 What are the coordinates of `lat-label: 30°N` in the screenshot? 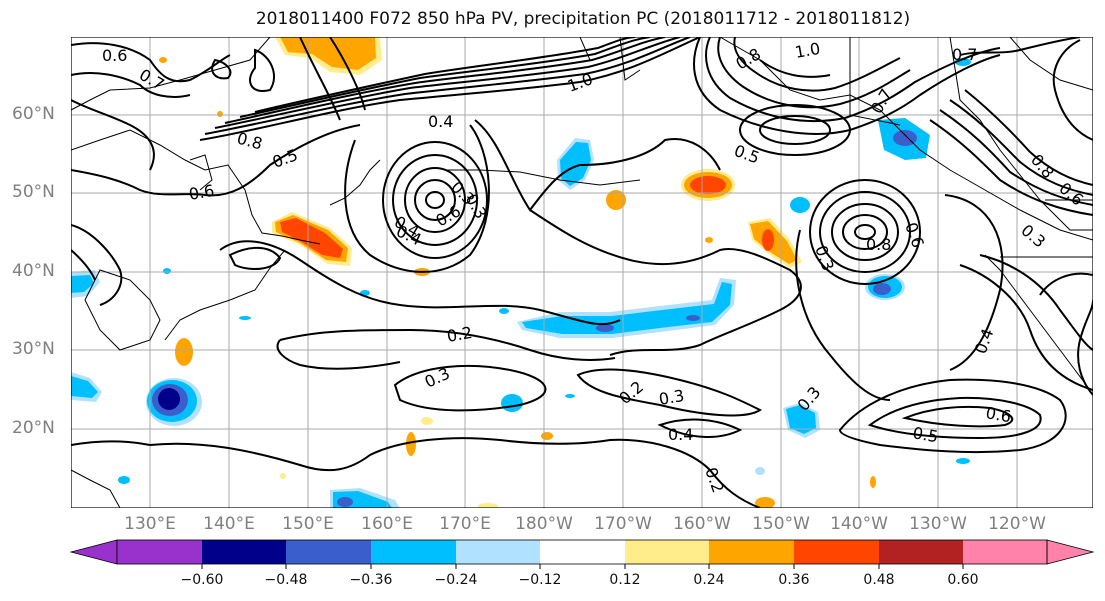 It's located at (33, 349).